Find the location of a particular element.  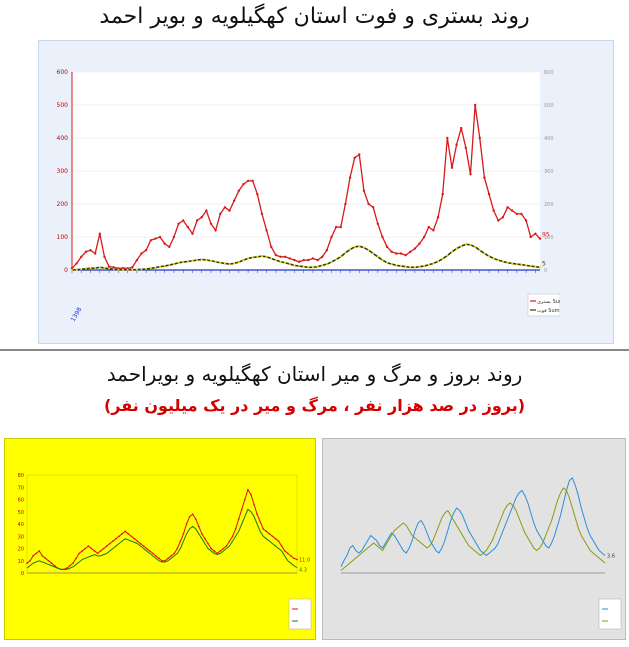

series-b-line is located at coordinates (473, 529).